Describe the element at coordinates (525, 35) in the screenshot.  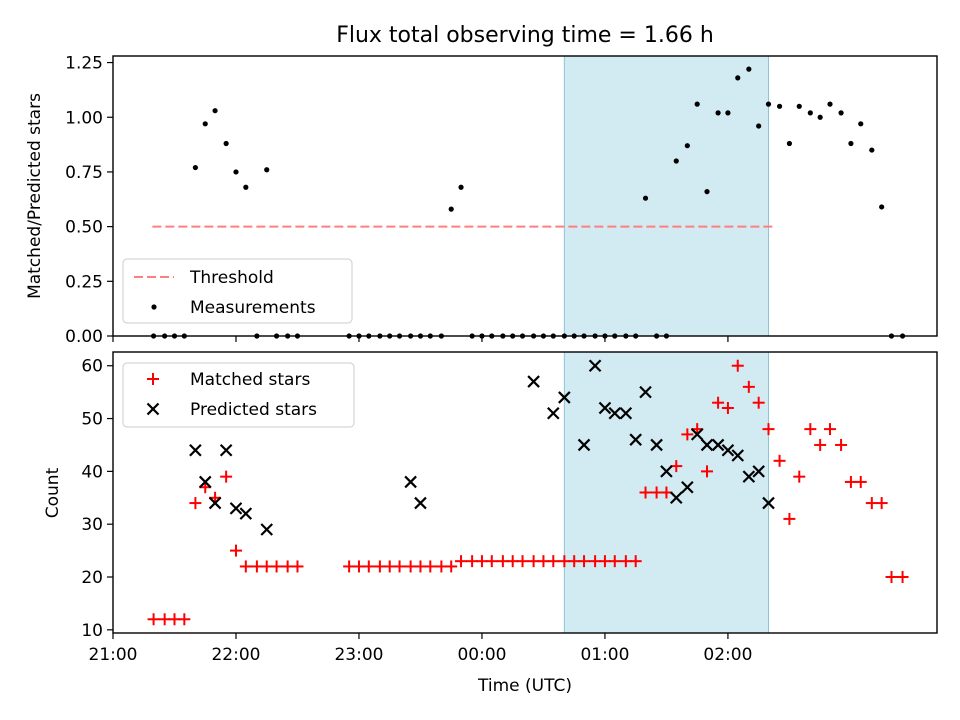
I see `chart-title: Flux total observing time = 1.66 h` at that location.